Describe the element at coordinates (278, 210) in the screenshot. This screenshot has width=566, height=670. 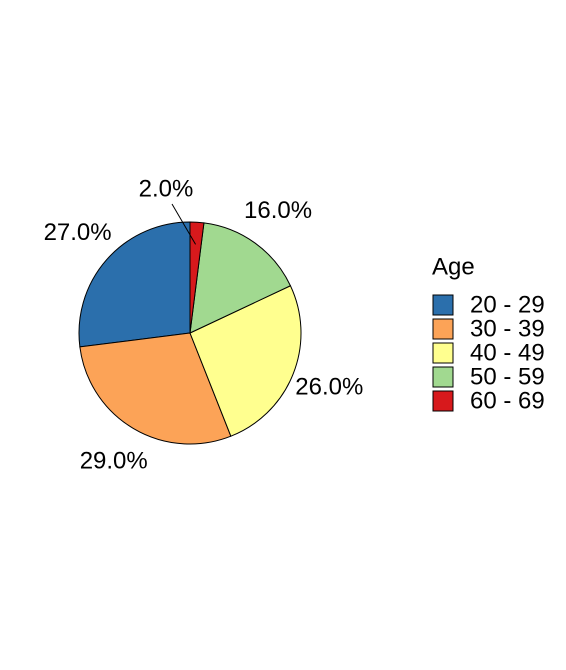
I see `data-label: 16.0%` at that location.